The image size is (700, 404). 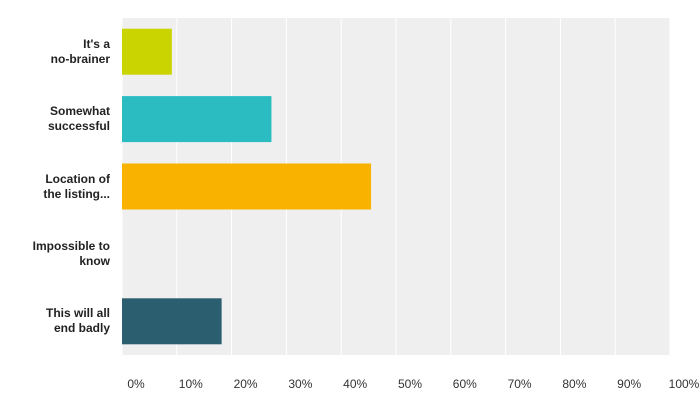 What do you see at coordinates (684, 384) in the screenshot?
I see `x-tick-label: 100%` at bounding box center [684, 384].